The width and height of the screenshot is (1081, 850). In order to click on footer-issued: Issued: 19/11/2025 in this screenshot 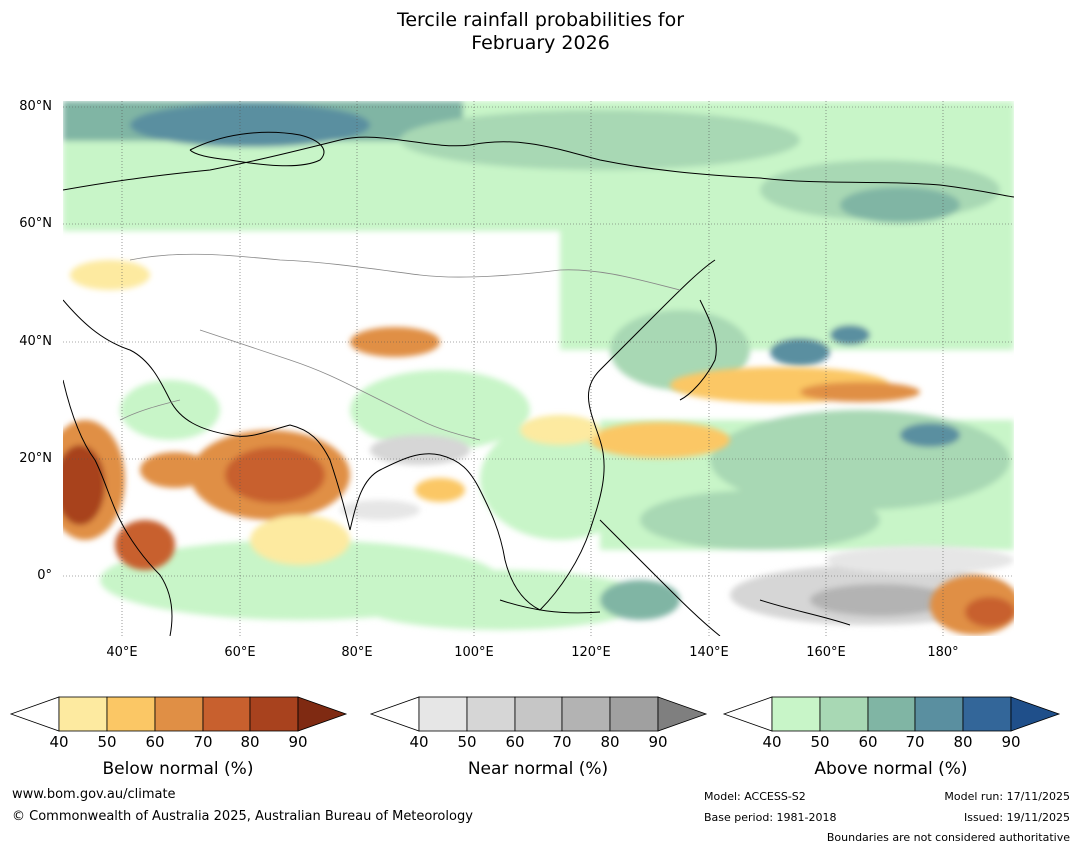, I will do `click(1016, 817)`.